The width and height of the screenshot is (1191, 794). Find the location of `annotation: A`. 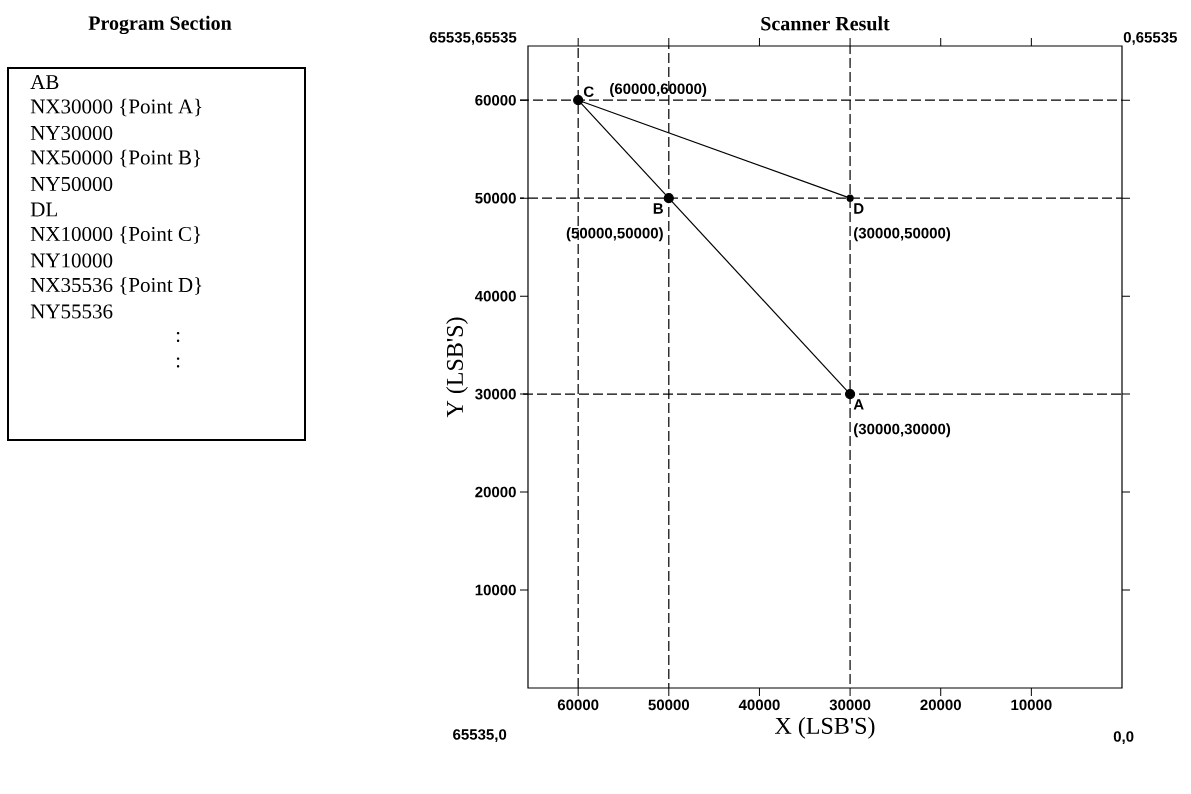

annotation: A is located at coordinates (858, 404).